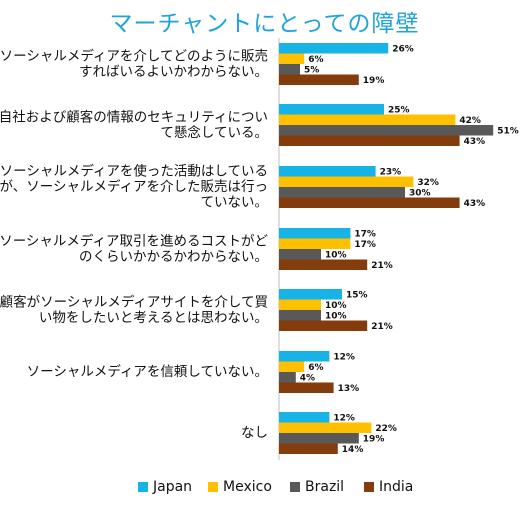 Image resolution: width=529 pixels, height=509 pixels. Describe the element at coordinates (399, 111) in the screenshot. I see `data-label: 25%` at that location.